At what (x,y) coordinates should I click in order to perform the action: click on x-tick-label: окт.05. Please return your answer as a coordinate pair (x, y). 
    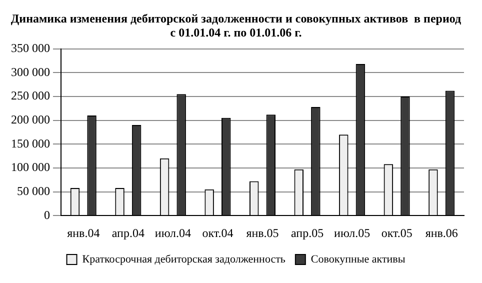
    Looking at the image, I should click on (396, 233).